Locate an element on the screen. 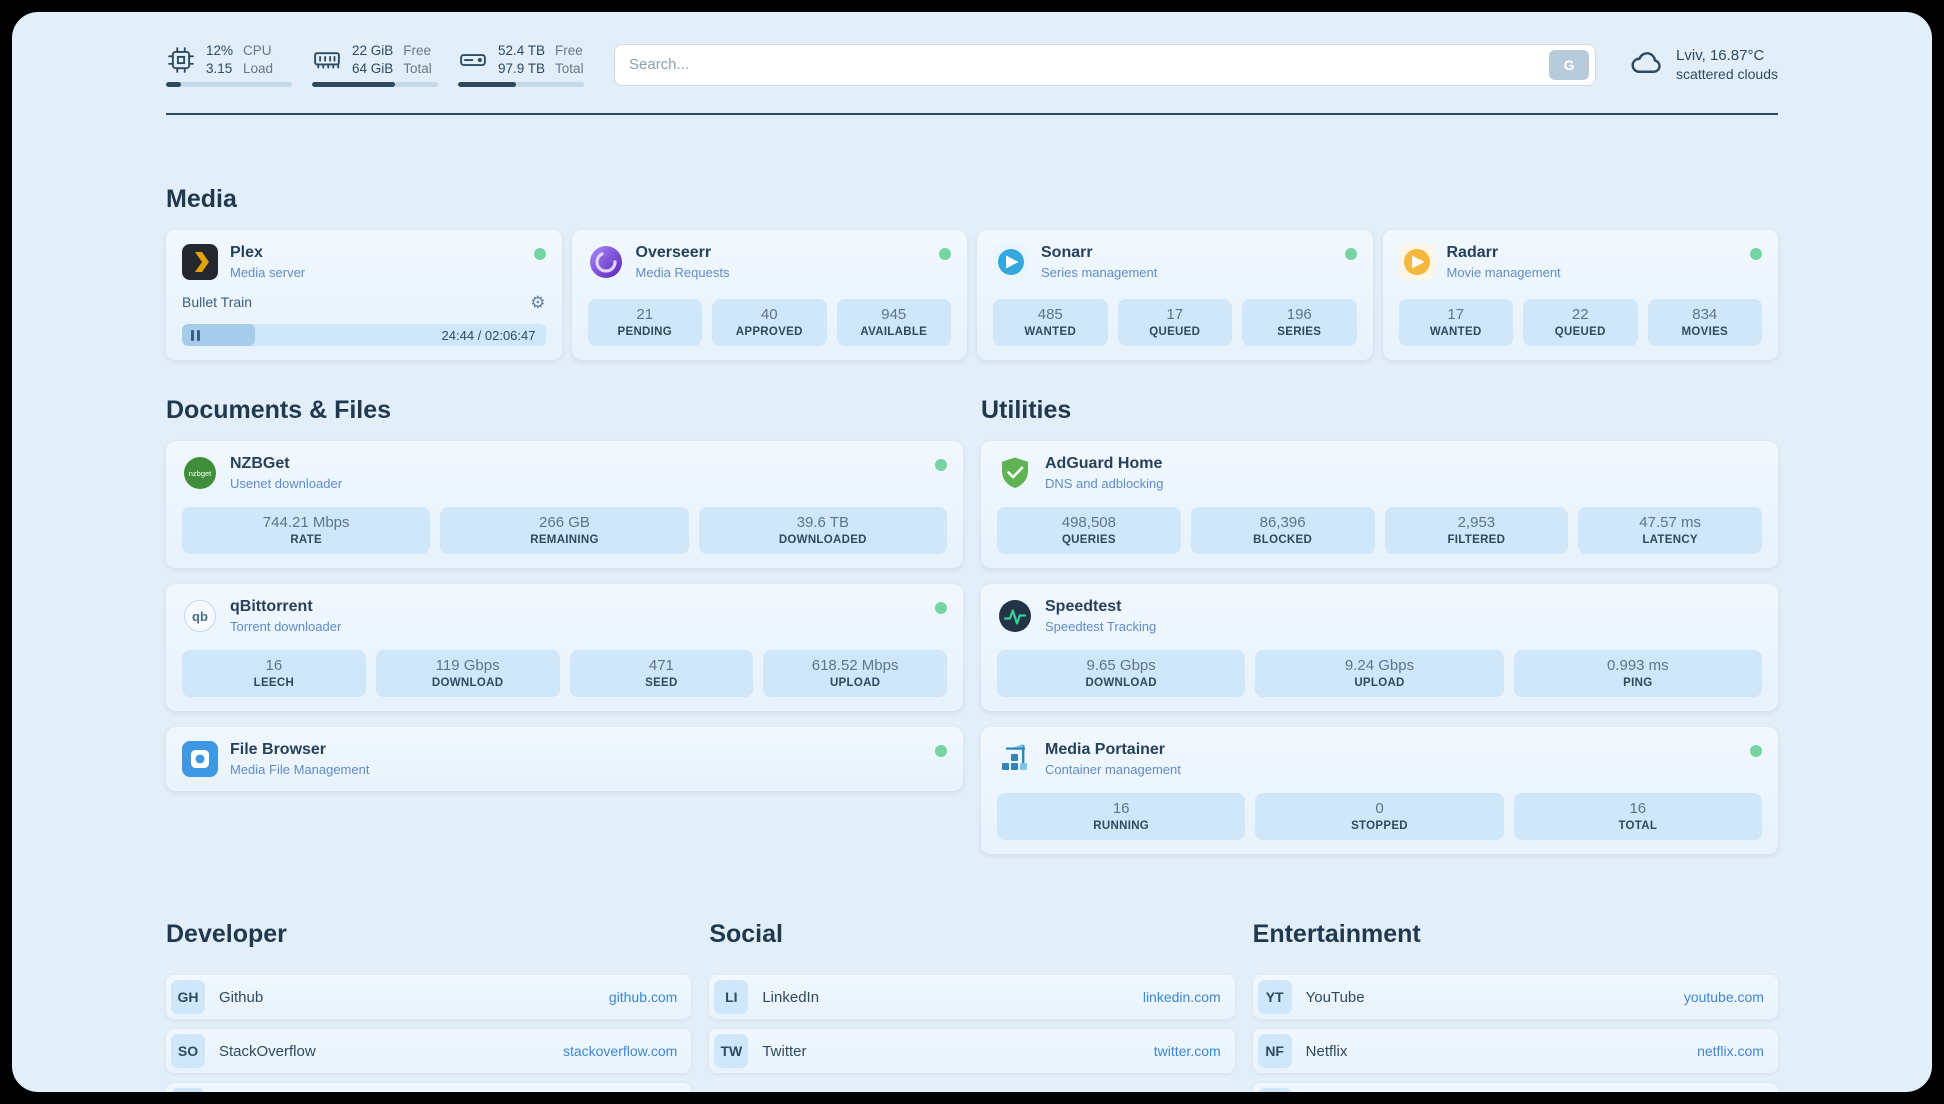 This screenshot has width=1944, height=1104. netflix-icon: NF is located at coordinates (1274, 1051).